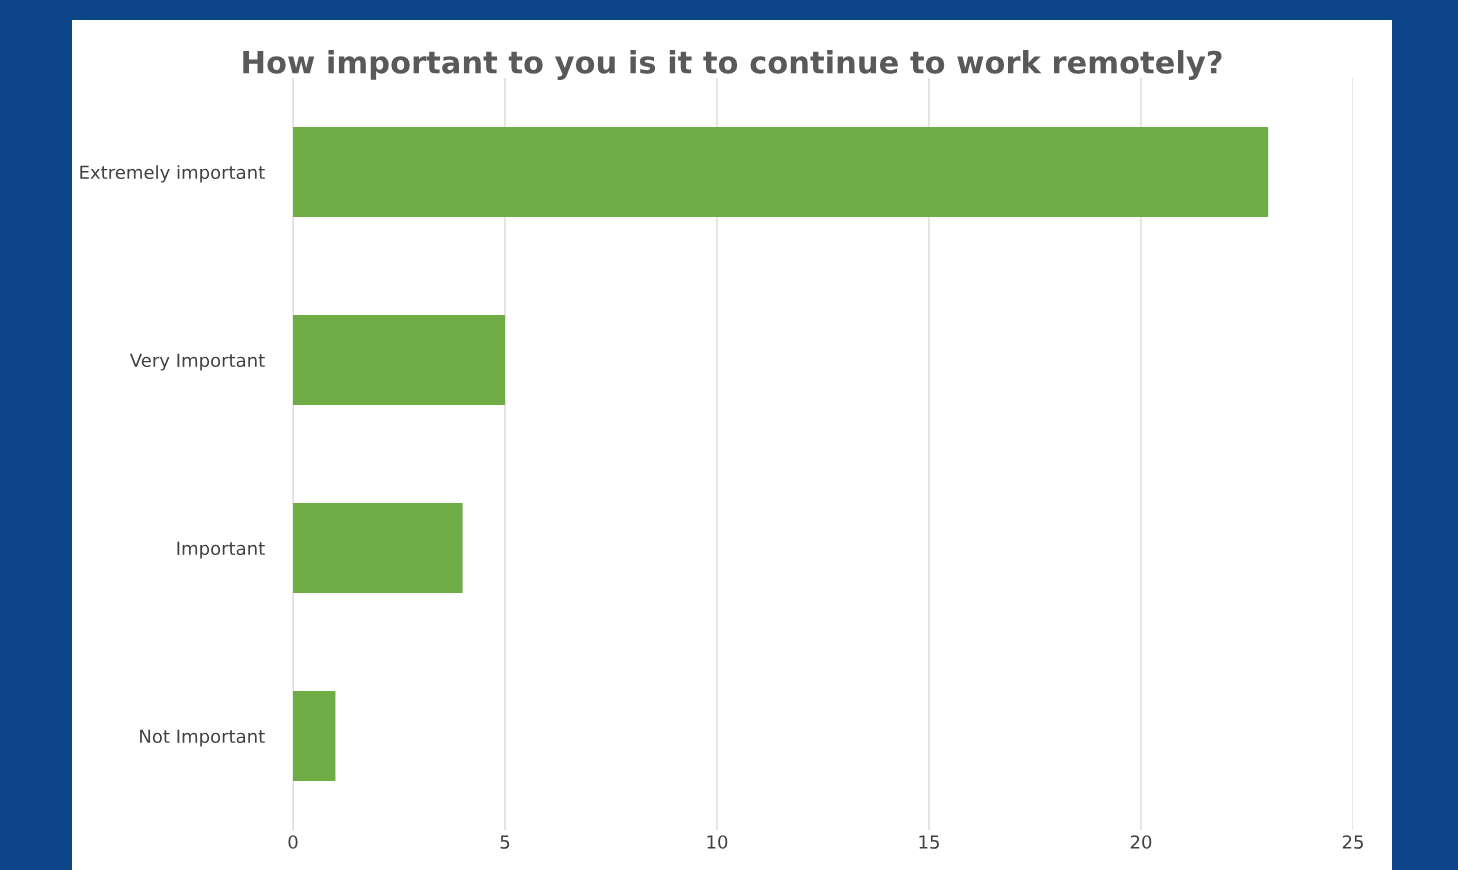 This screenshot has height=870, width=1458. I want to click on x-tick-label: 0, so click(293, 842).